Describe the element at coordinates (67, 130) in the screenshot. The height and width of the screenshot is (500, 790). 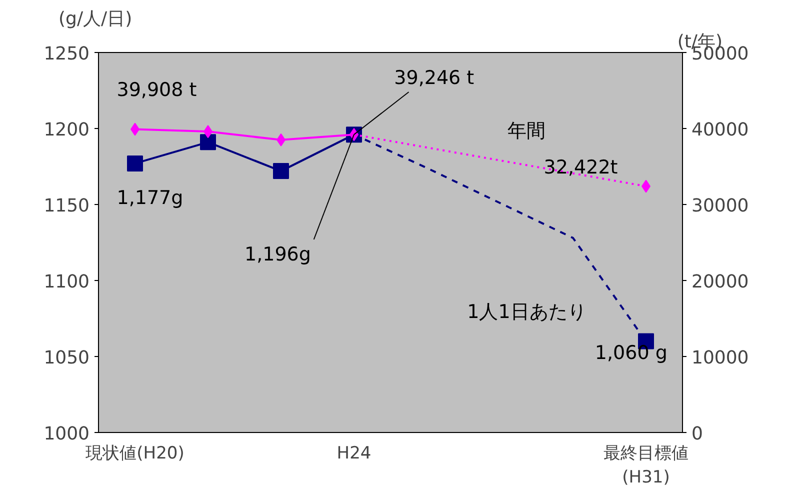
I see `y-tick-label: 1200` at that location.